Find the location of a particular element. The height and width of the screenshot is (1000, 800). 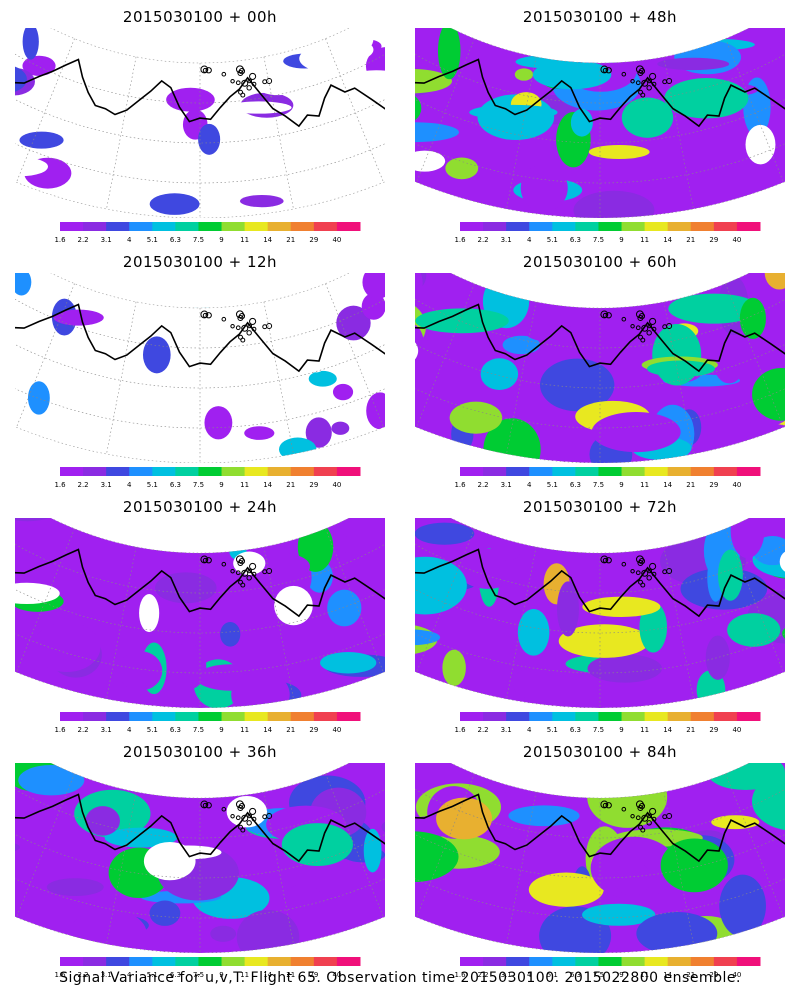

colorbar-tick-label: 14 is located at coordinates (267, 485).